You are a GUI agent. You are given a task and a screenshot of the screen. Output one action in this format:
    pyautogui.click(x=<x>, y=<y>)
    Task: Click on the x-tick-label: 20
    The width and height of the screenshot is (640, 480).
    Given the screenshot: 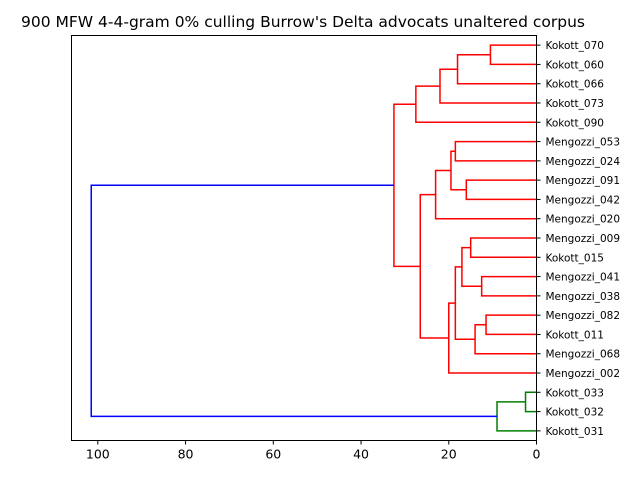 What is the action you would take?
    pyautogui.click(x=449, y=454)
    